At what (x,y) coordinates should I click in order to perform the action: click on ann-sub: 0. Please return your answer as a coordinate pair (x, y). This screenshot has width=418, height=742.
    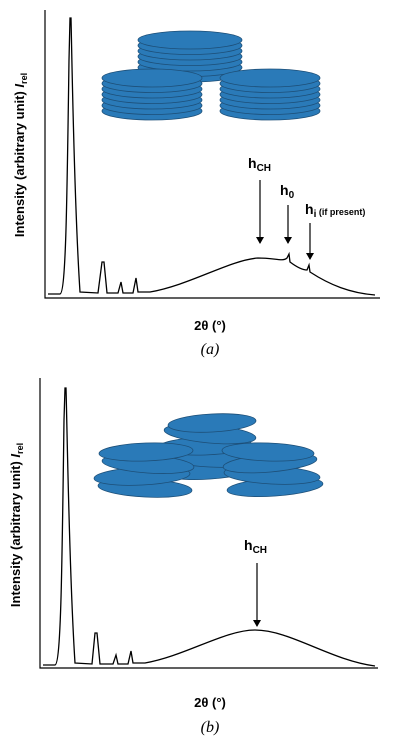
    Looking at the image, I should click on (292, 195).